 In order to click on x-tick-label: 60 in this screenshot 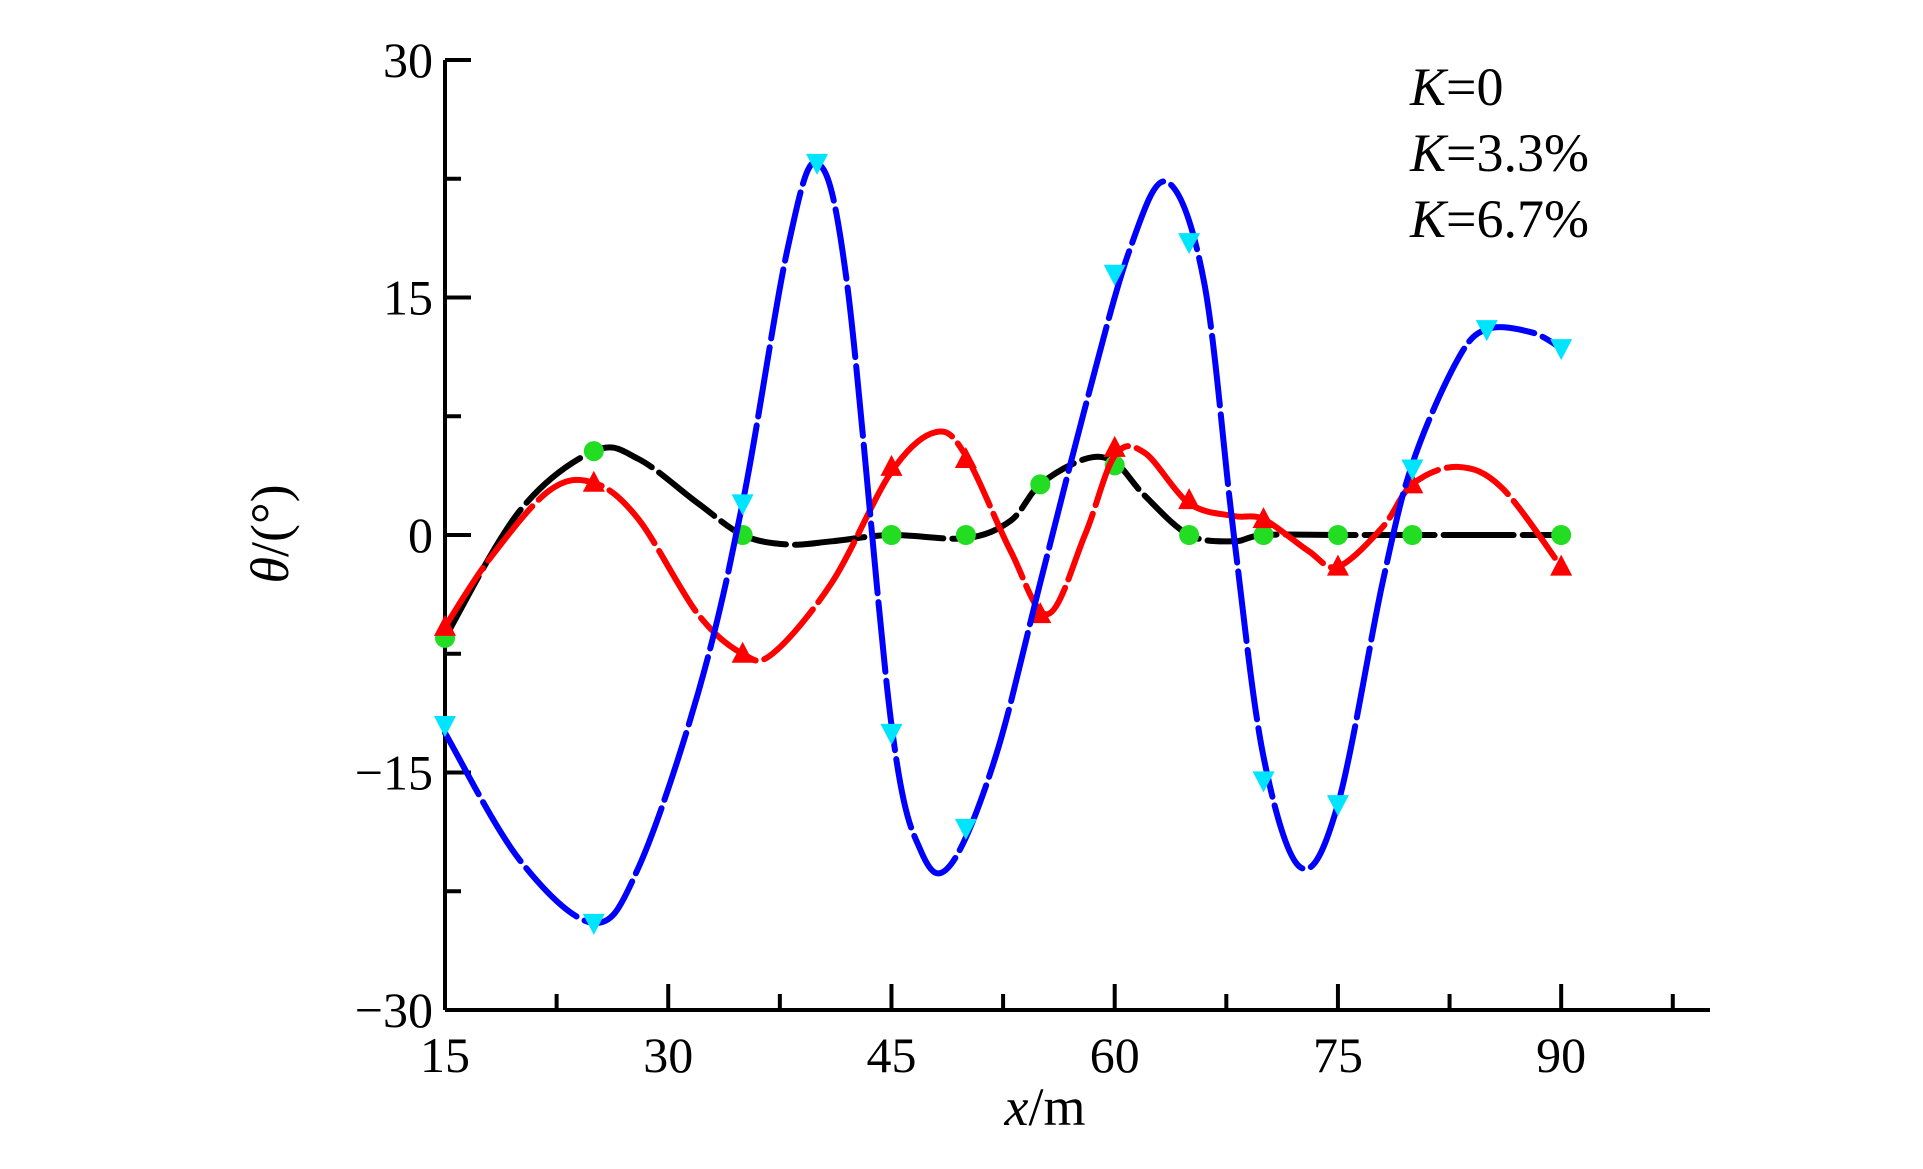, I will do `click(1115, 1055)`.